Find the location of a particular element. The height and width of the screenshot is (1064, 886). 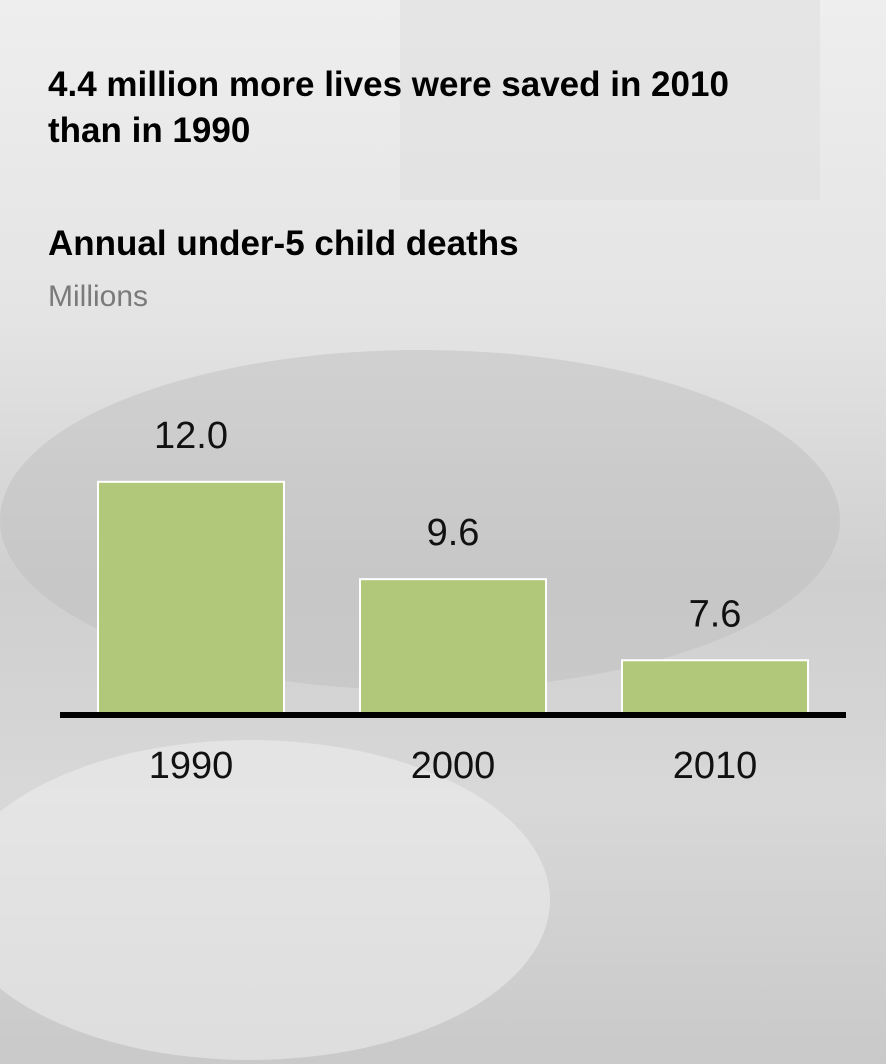

data-label: 12.0 is located at coordinates (191, 436).